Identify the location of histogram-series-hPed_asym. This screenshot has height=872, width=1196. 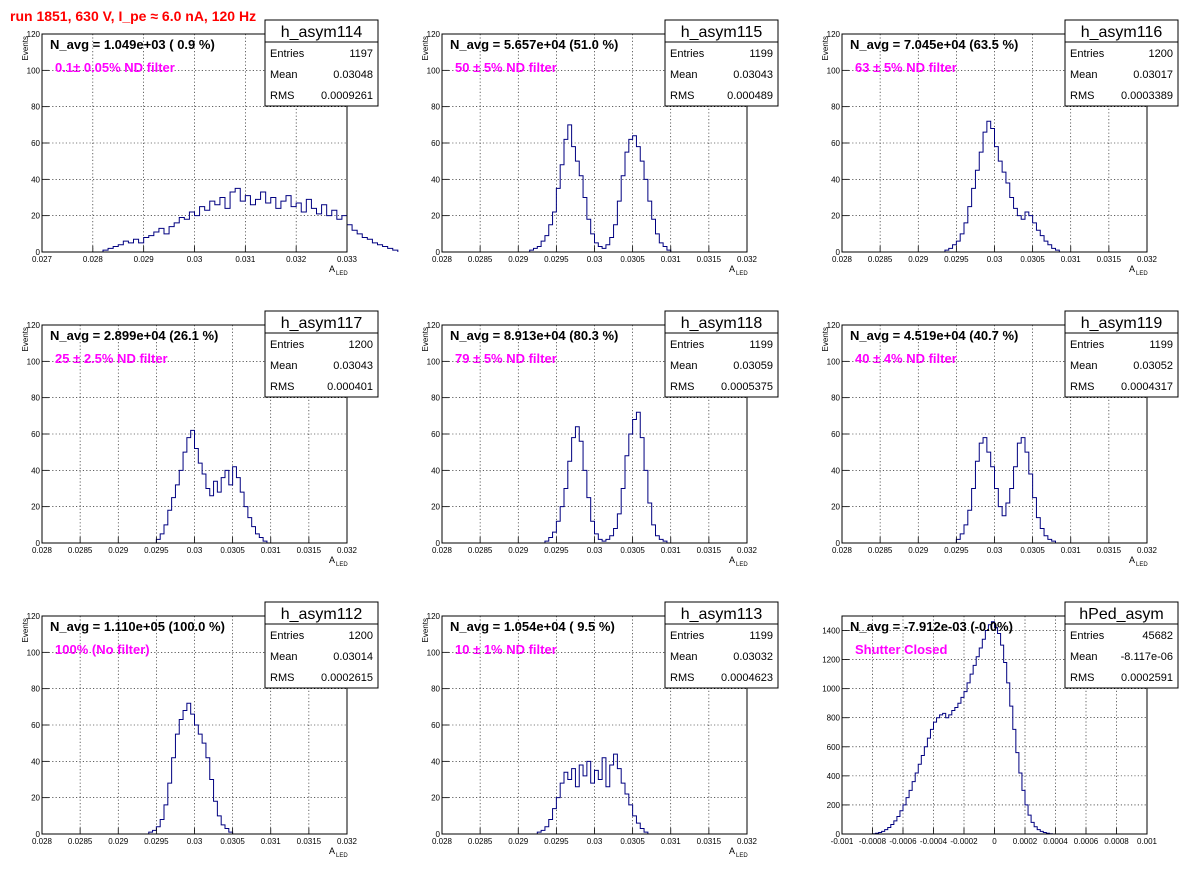
(962, 728).